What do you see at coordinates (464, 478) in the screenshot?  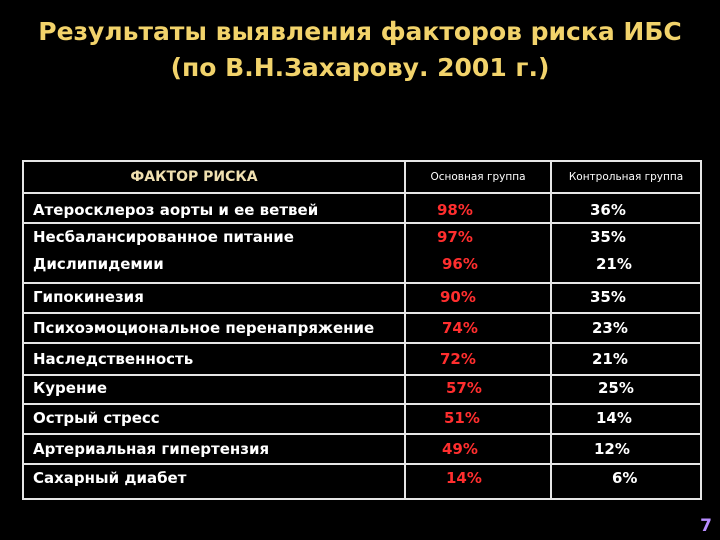 I see `main-group-value: 14%` at bounding box center [464, 478].